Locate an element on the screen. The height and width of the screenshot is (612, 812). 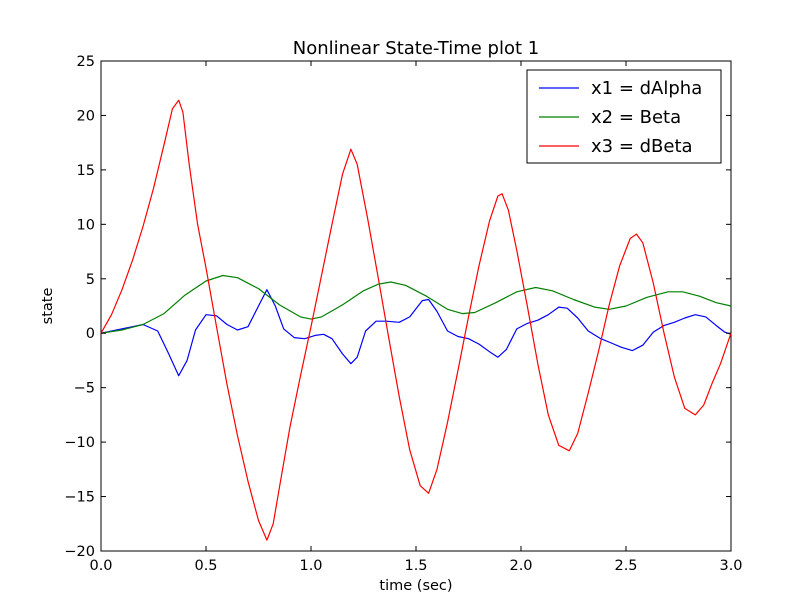
legend-label-1: x1 = dAlpha is located at coordinates (646, 88).